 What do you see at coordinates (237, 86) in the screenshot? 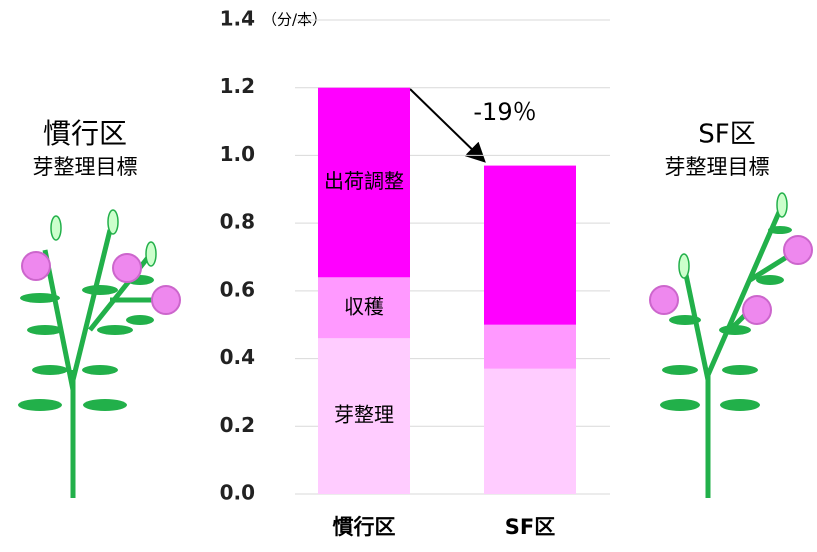
I see `y-tick-label: 1.2` at bounding box center [237, 86].